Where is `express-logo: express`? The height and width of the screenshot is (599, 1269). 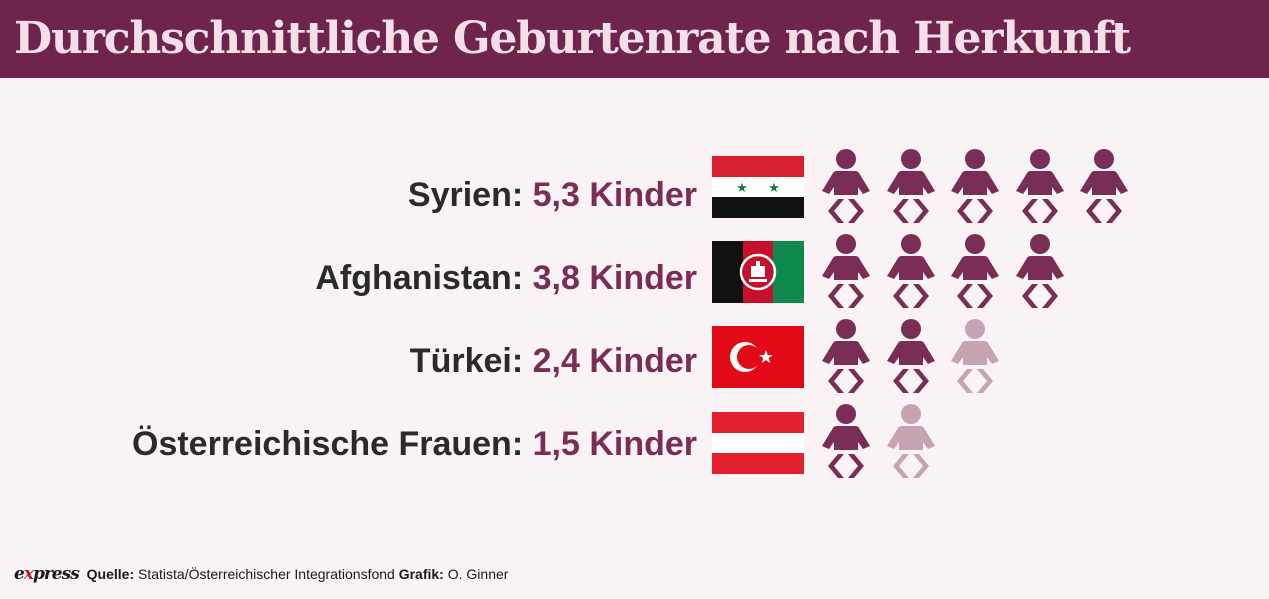
express-logo: express is located at coordinates (47, 574).